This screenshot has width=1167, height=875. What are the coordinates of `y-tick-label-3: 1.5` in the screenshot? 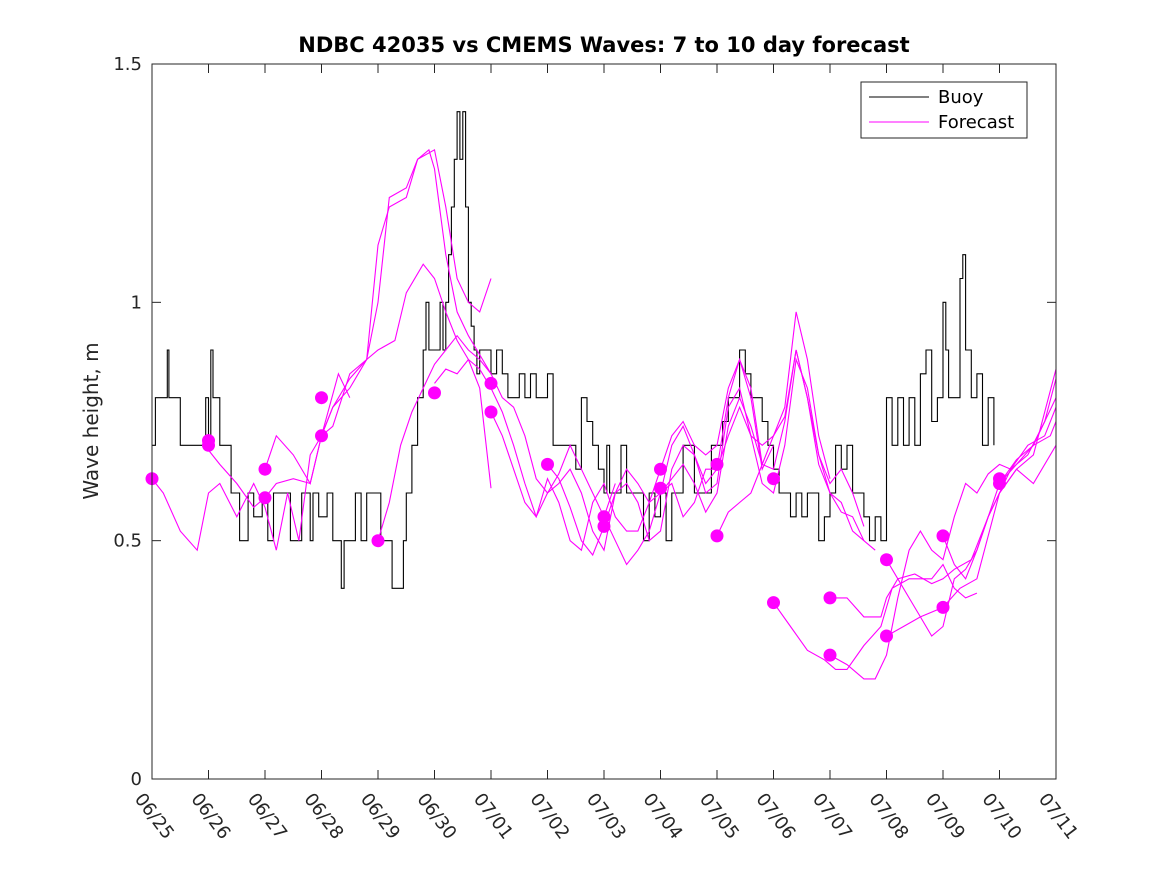 It's located at (127, 64).